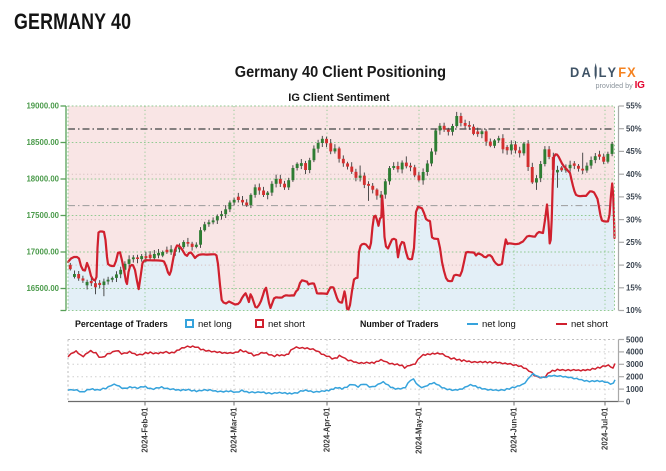 The width and height of the screenshot is (666, 471). What do you see at coordinates (234, 430) in the screenshot?
I see `svg-text: 2024-Mar-01` at bounding box center [234, 430].